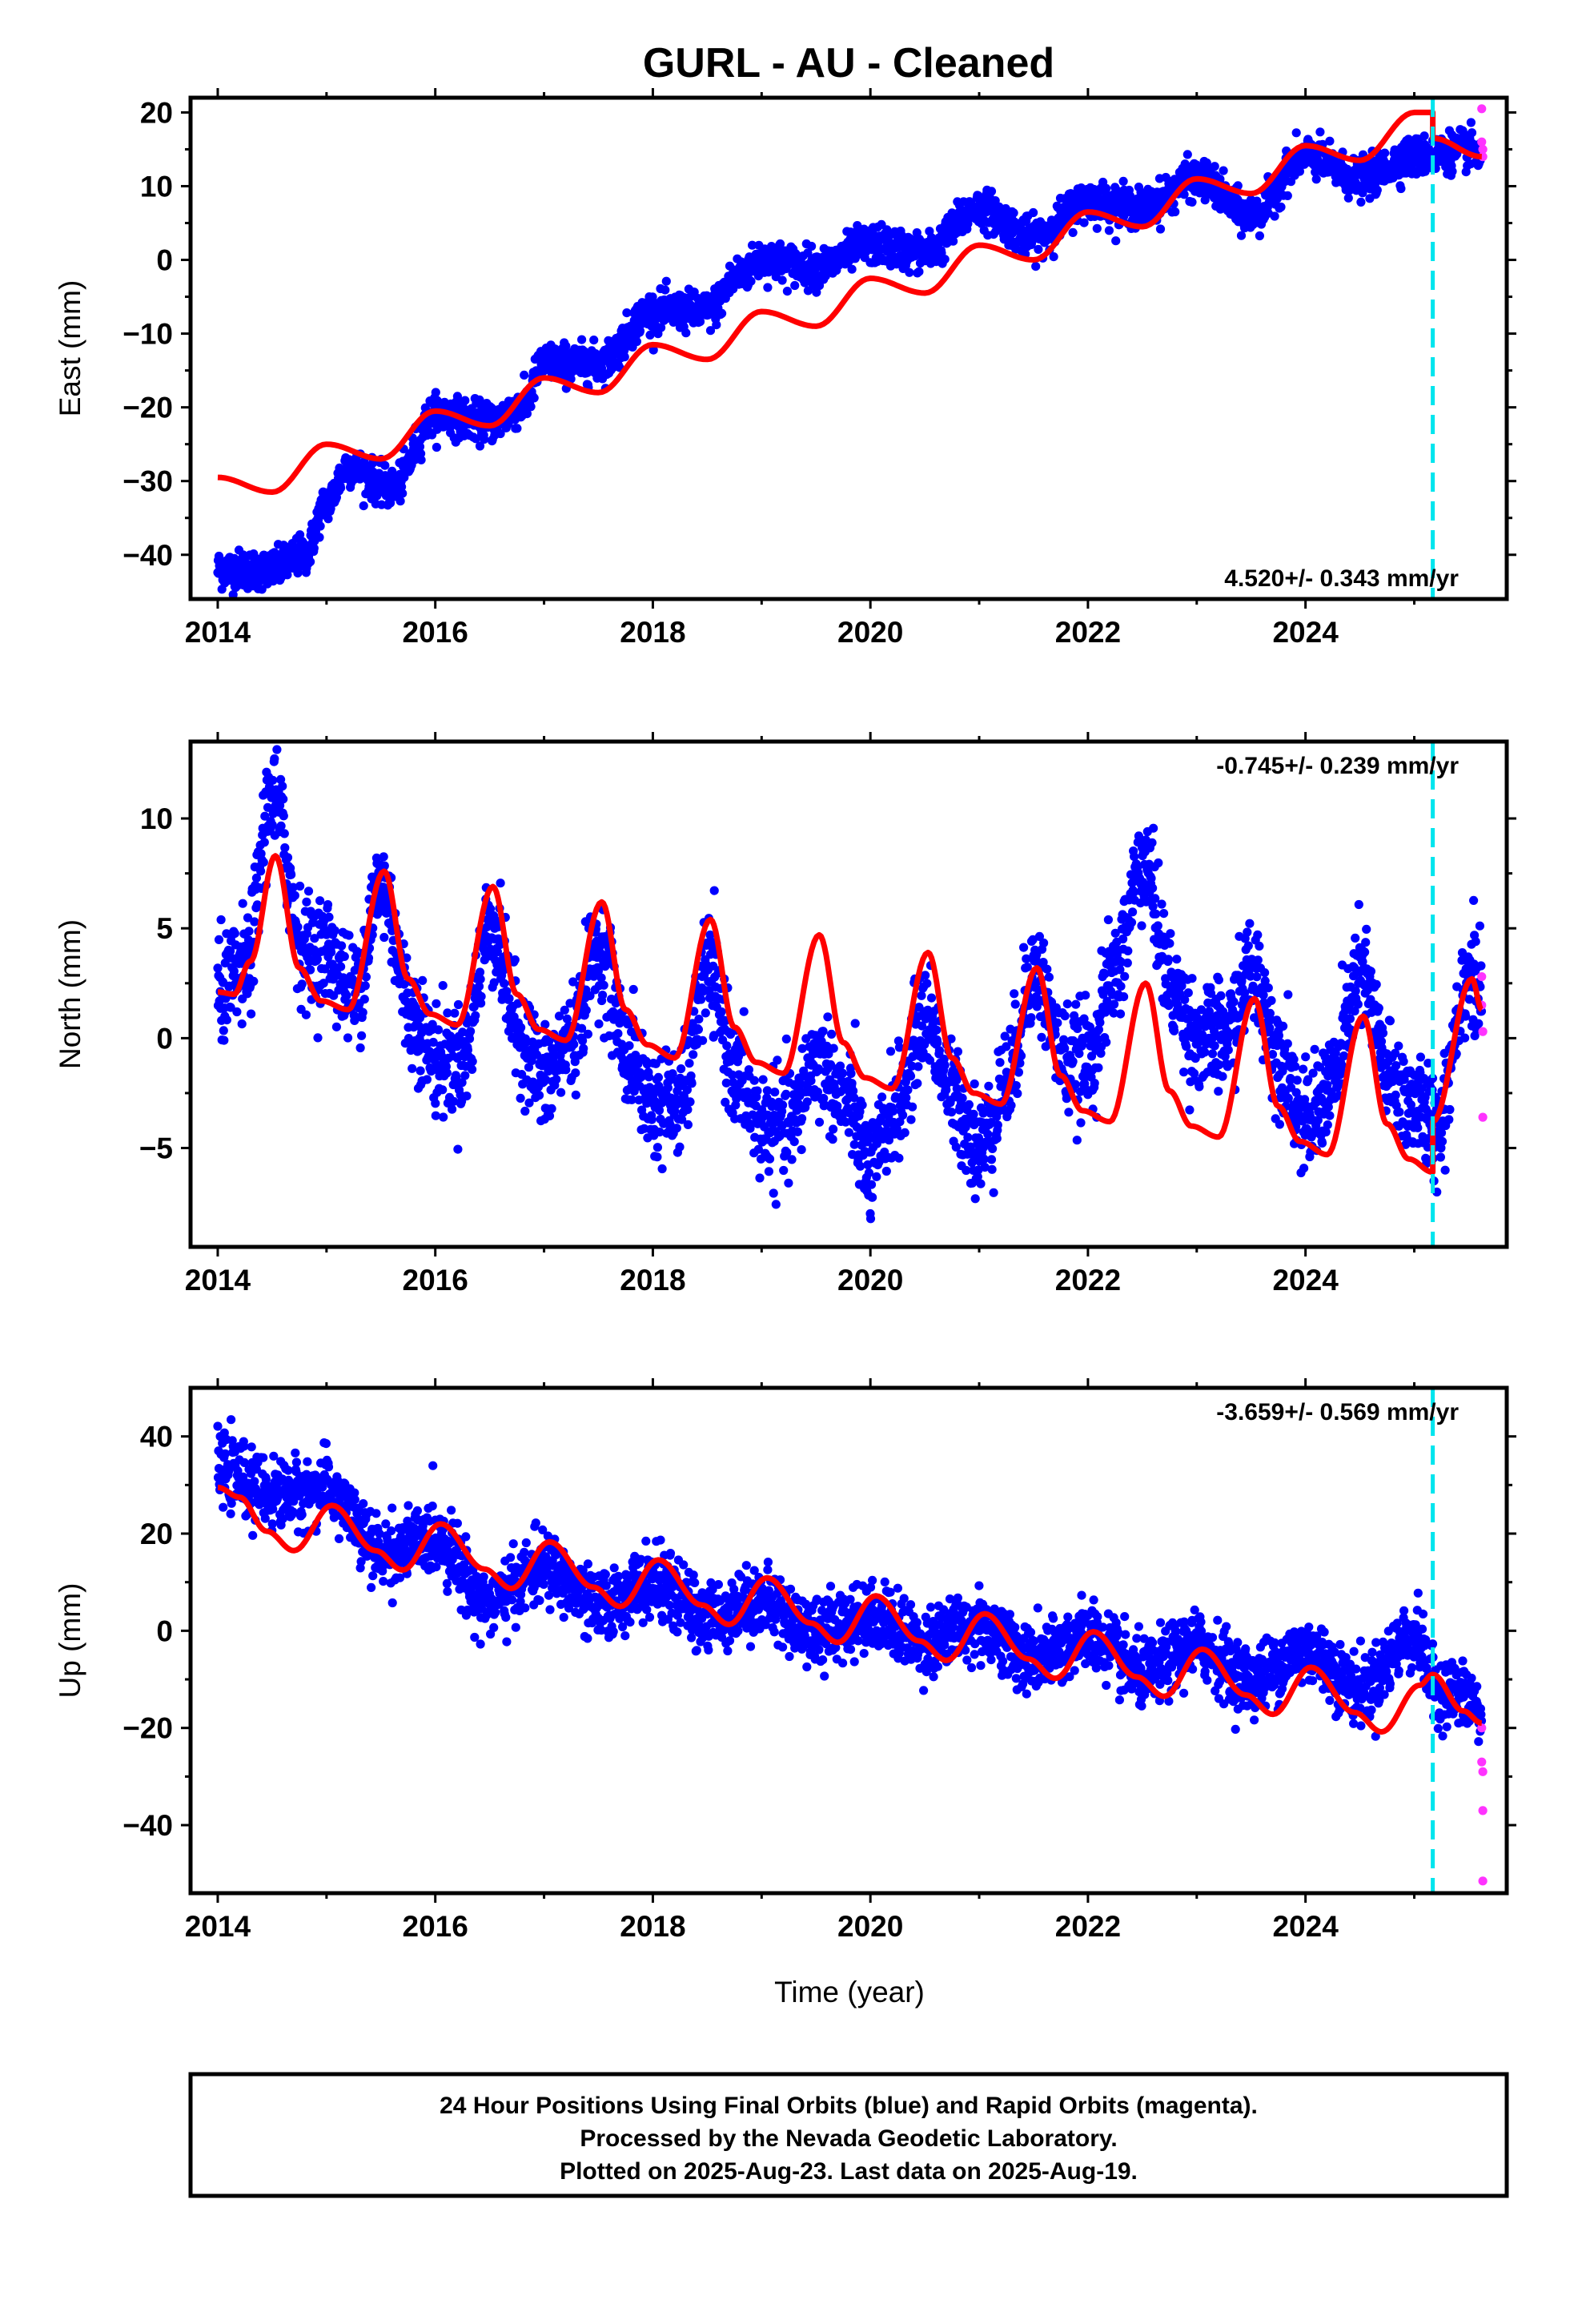 The image size is (1582, 2324). Describe the element at coordinates (652, 632) in the screenshot. I see `x-tick-label: 2018` at that location.